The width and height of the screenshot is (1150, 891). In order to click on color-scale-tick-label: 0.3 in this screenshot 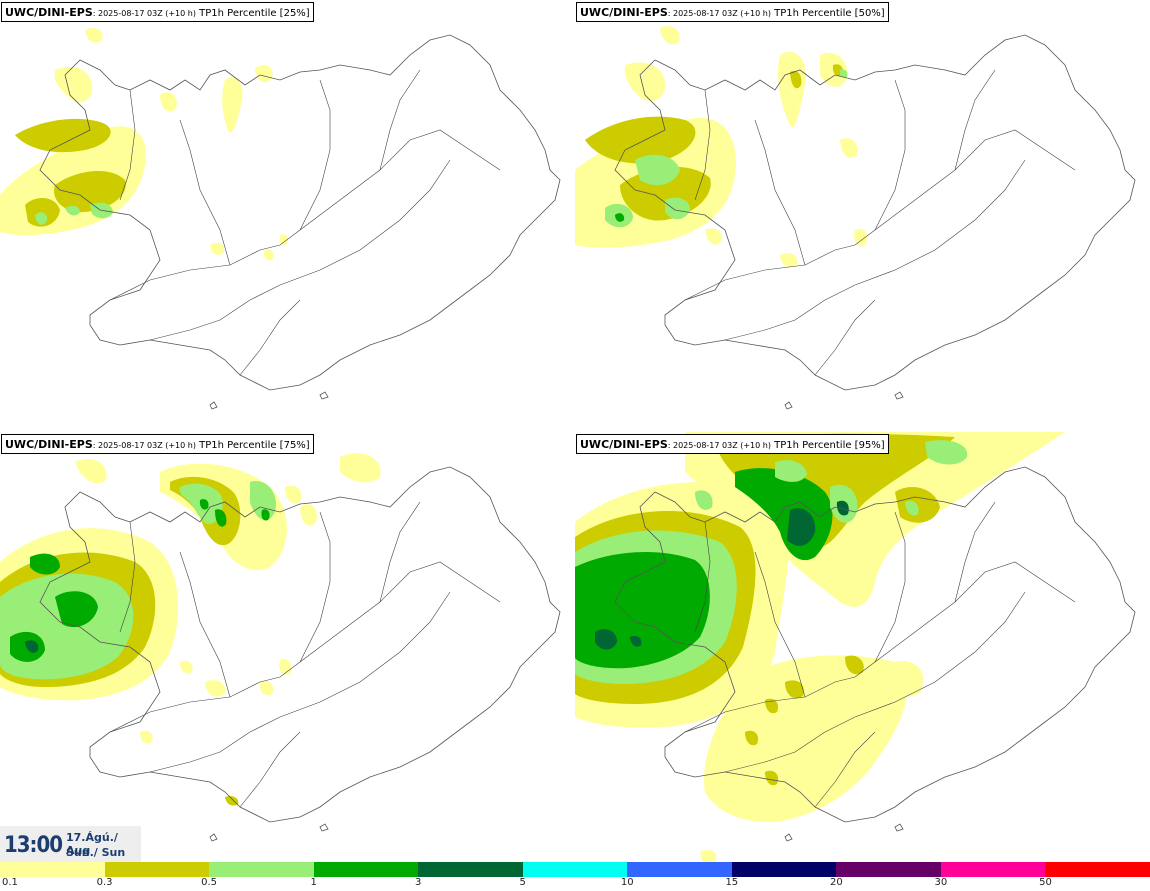, I will do `click(104, 882)`.